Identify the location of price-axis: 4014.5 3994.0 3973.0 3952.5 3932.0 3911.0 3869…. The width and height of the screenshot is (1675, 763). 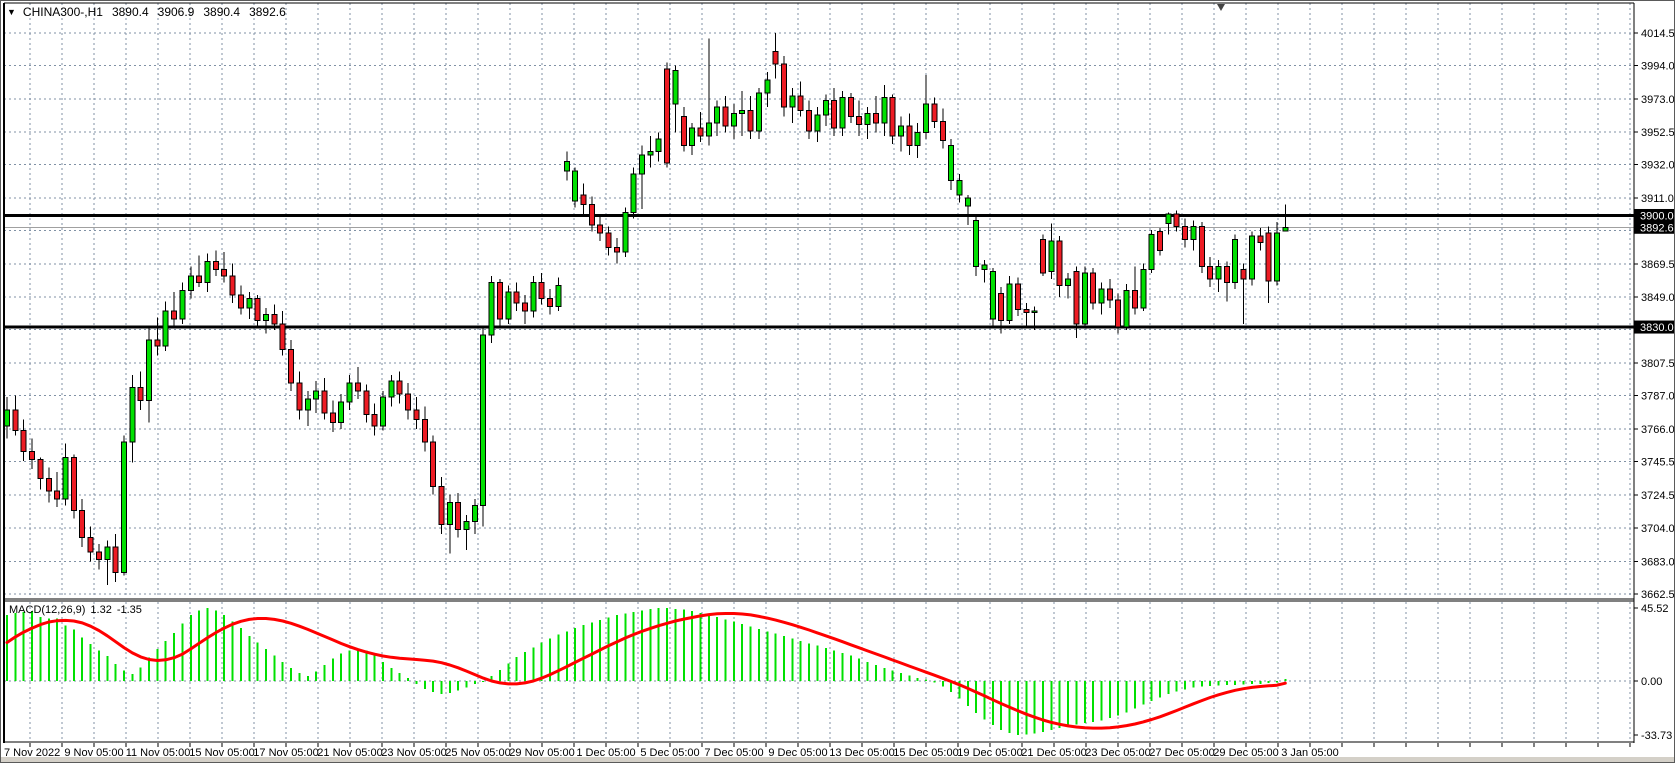
(1654, 314).